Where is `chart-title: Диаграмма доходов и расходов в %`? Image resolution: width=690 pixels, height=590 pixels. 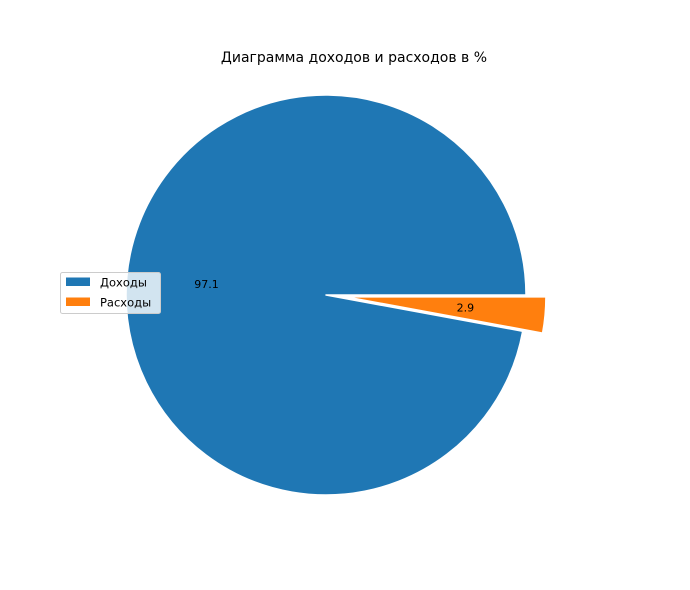 chart-title: Диаграмма доходов и расходов в % is located at coordinates (354, 58).